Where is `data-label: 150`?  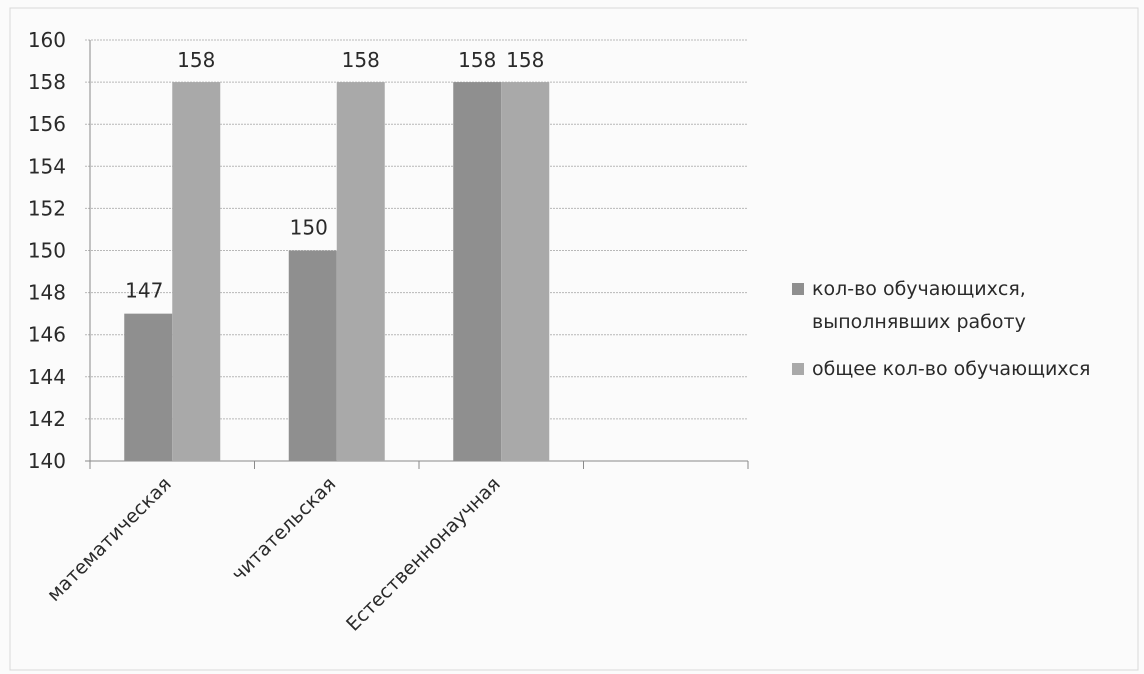
data-label: 150 is located at coordinates (309, 228).